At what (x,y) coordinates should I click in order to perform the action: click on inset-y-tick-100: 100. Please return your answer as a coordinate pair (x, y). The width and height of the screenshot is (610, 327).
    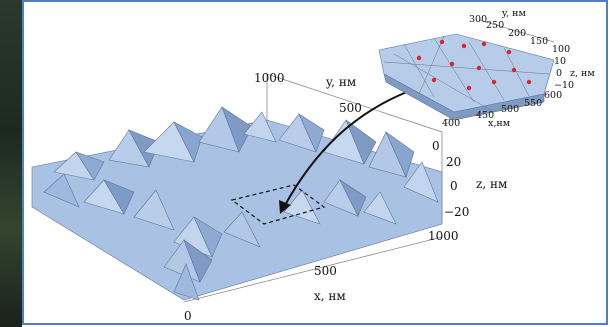
    Looking at the image, I should click on (561, 49).